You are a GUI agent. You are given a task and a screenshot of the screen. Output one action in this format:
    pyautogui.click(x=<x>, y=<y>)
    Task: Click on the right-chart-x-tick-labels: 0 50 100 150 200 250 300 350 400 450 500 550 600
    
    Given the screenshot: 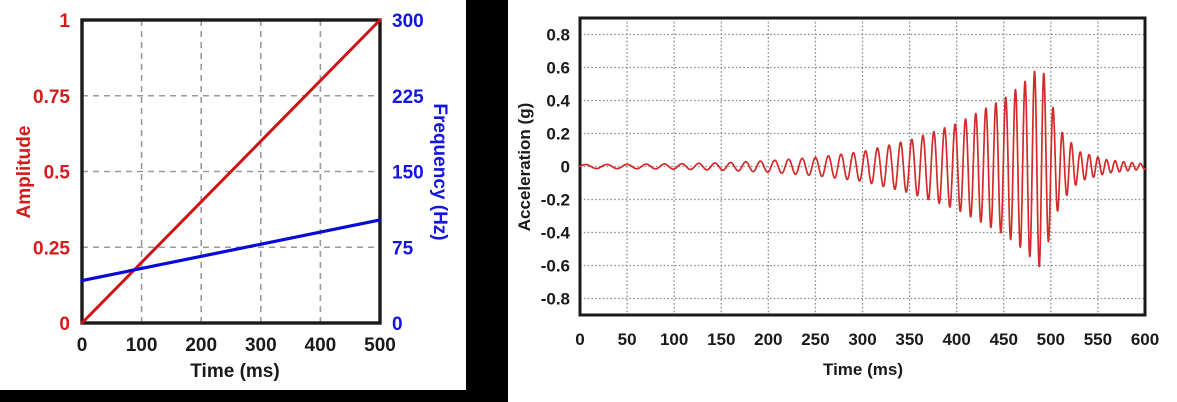 What is the action you would take?
    pyautogui.click(x=867, y=339)
    